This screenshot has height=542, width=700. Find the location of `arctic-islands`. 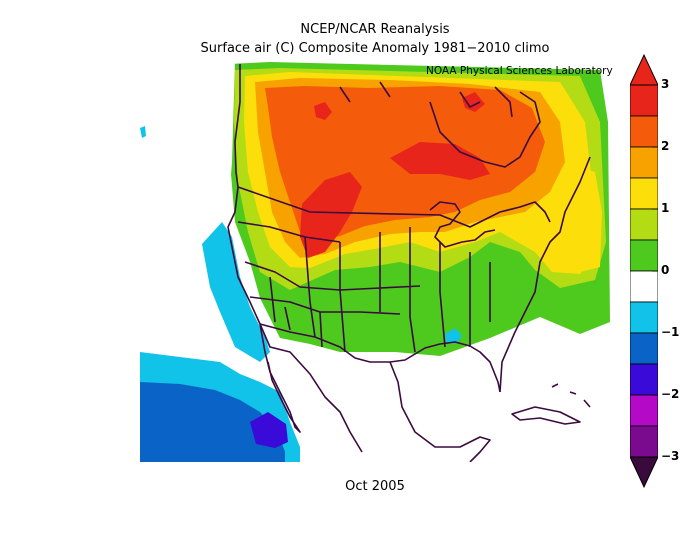

arctic-islands is located at coordinates (426, 99).